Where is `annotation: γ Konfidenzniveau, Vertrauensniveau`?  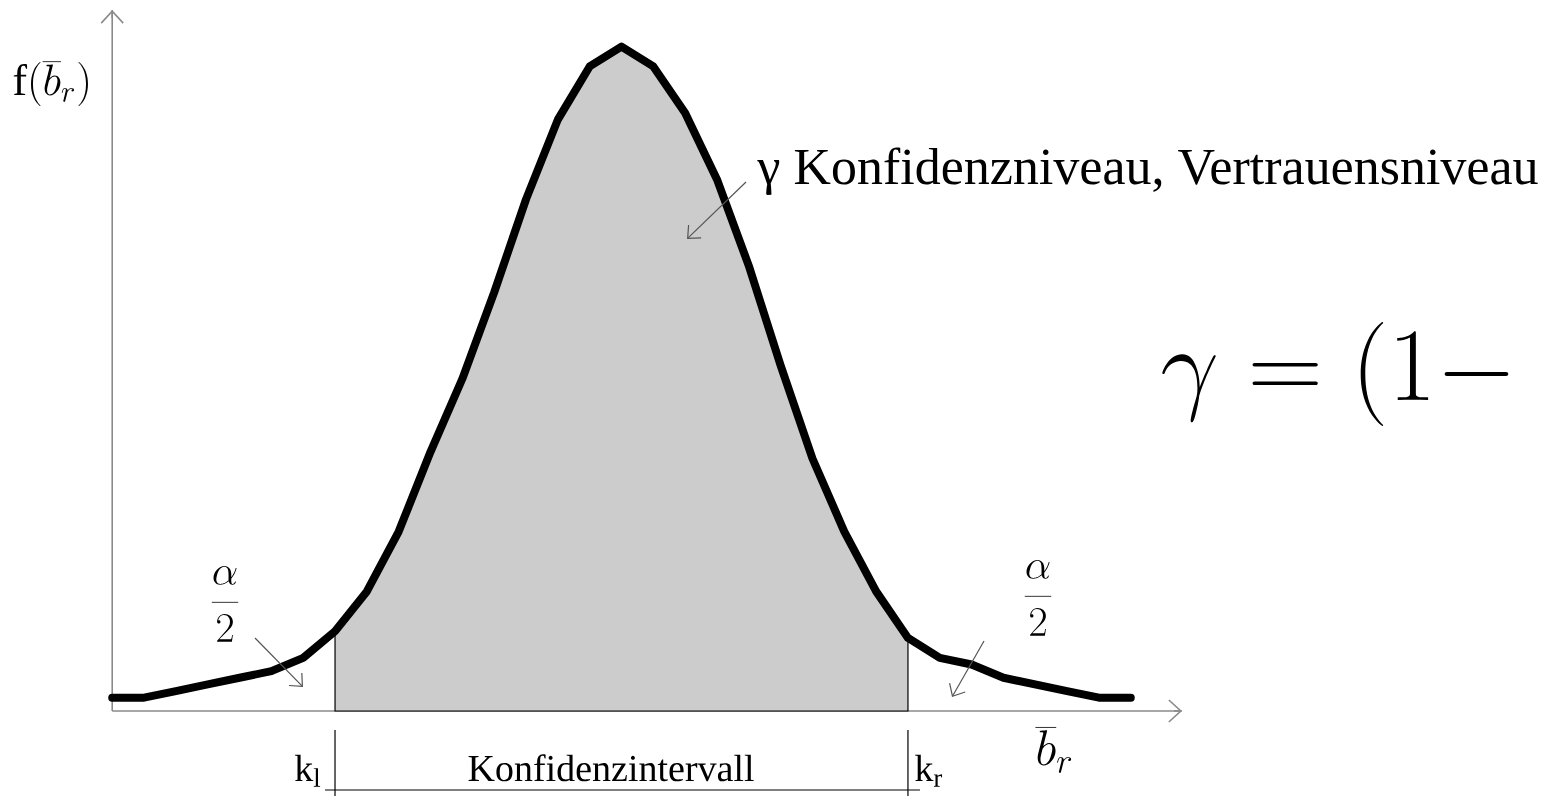 annotation: γ Konfidenzniveau, Vertrauensniveau is located at coordinates (1147, 171).